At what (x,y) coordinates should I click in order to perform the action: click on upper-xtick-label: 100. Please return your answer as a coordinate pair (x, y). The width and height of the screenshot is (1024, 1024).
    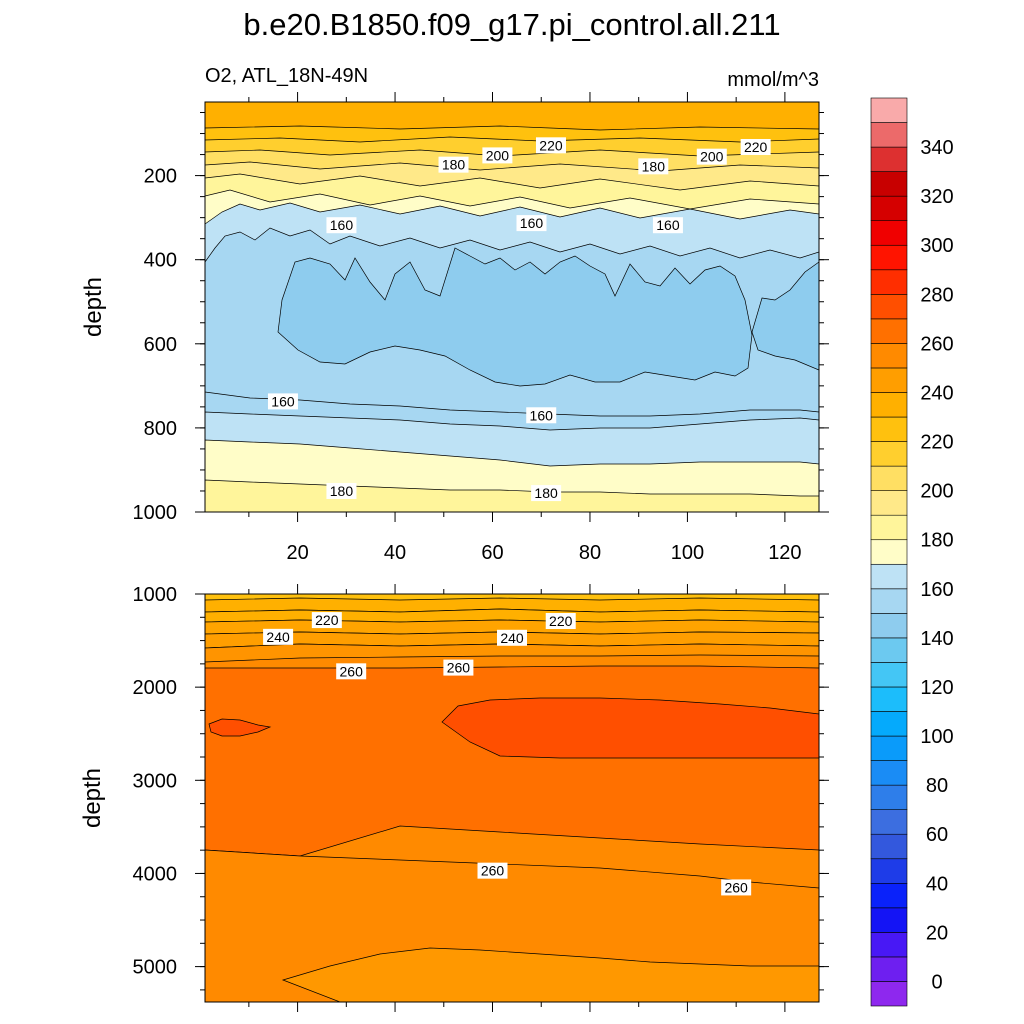
    Looking at the image, I should click on (687, 553).